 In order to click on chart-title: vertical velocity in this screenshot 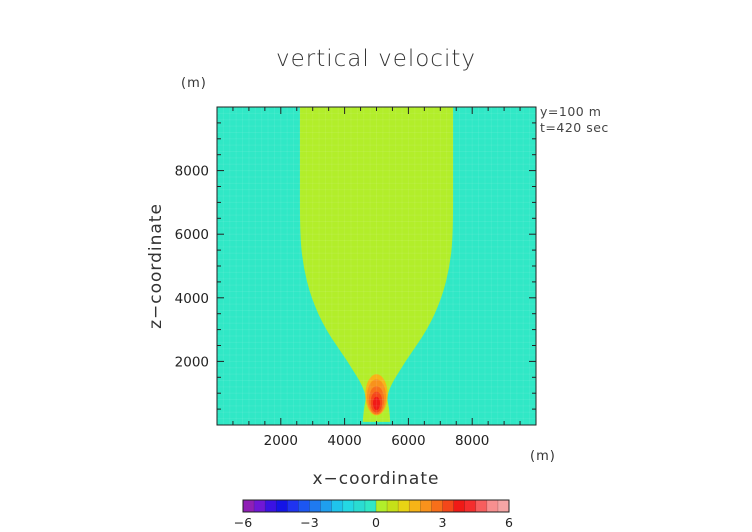, I will do `click(376, 59)`.